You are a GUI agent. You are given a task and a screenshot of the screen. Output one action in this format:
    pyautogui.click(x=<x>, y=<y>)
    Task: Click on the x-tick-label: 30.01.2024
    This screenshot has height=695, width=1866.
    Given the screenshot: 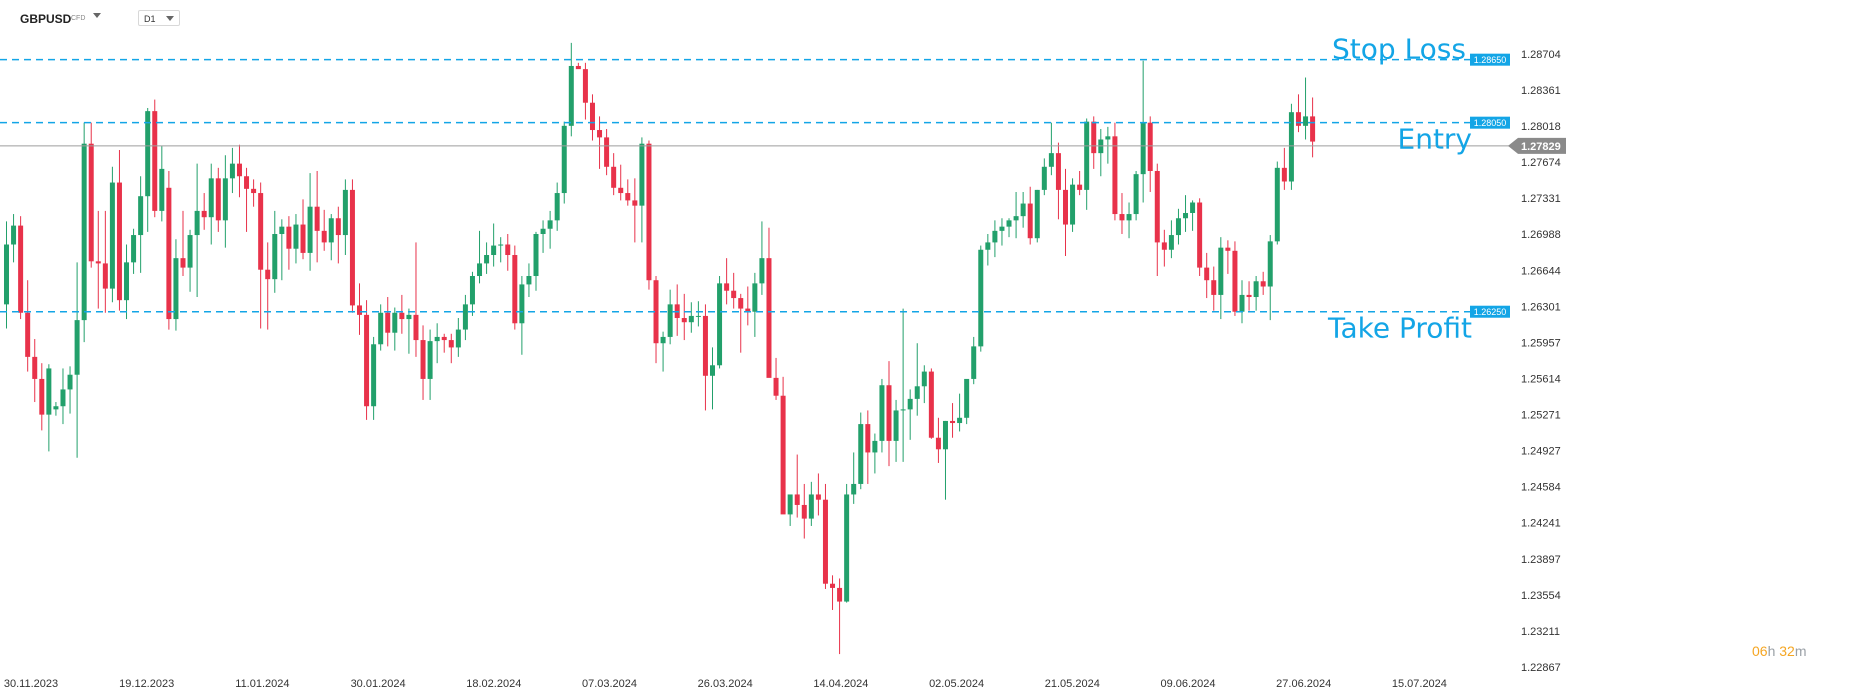 What is the action you would take?
    pyautogui.click(x=378, y=684)
    